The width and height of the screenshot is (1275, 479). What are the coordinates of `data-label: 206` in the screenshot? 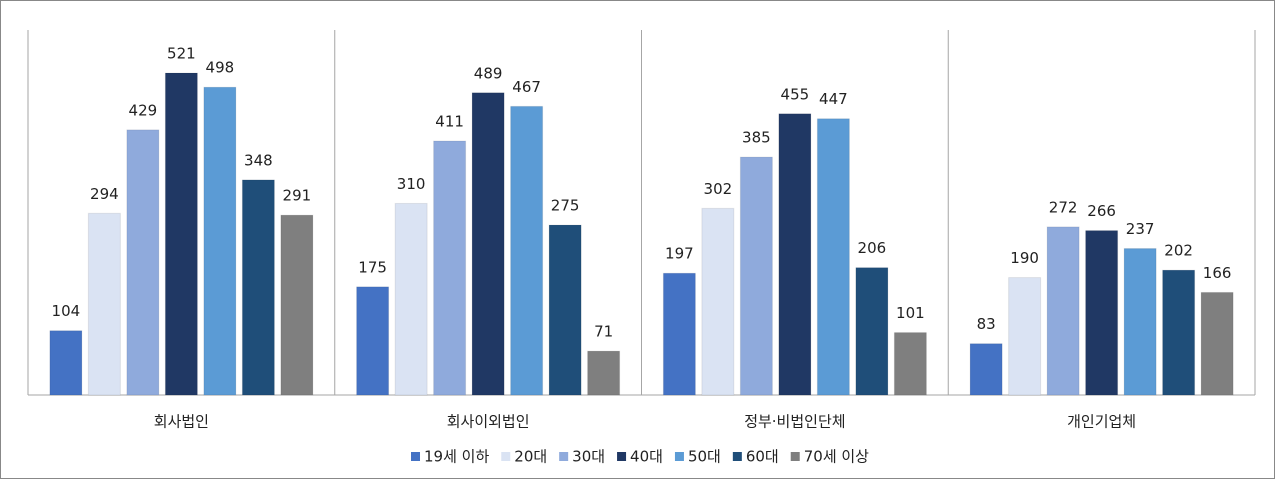 It's located at (872, 248).